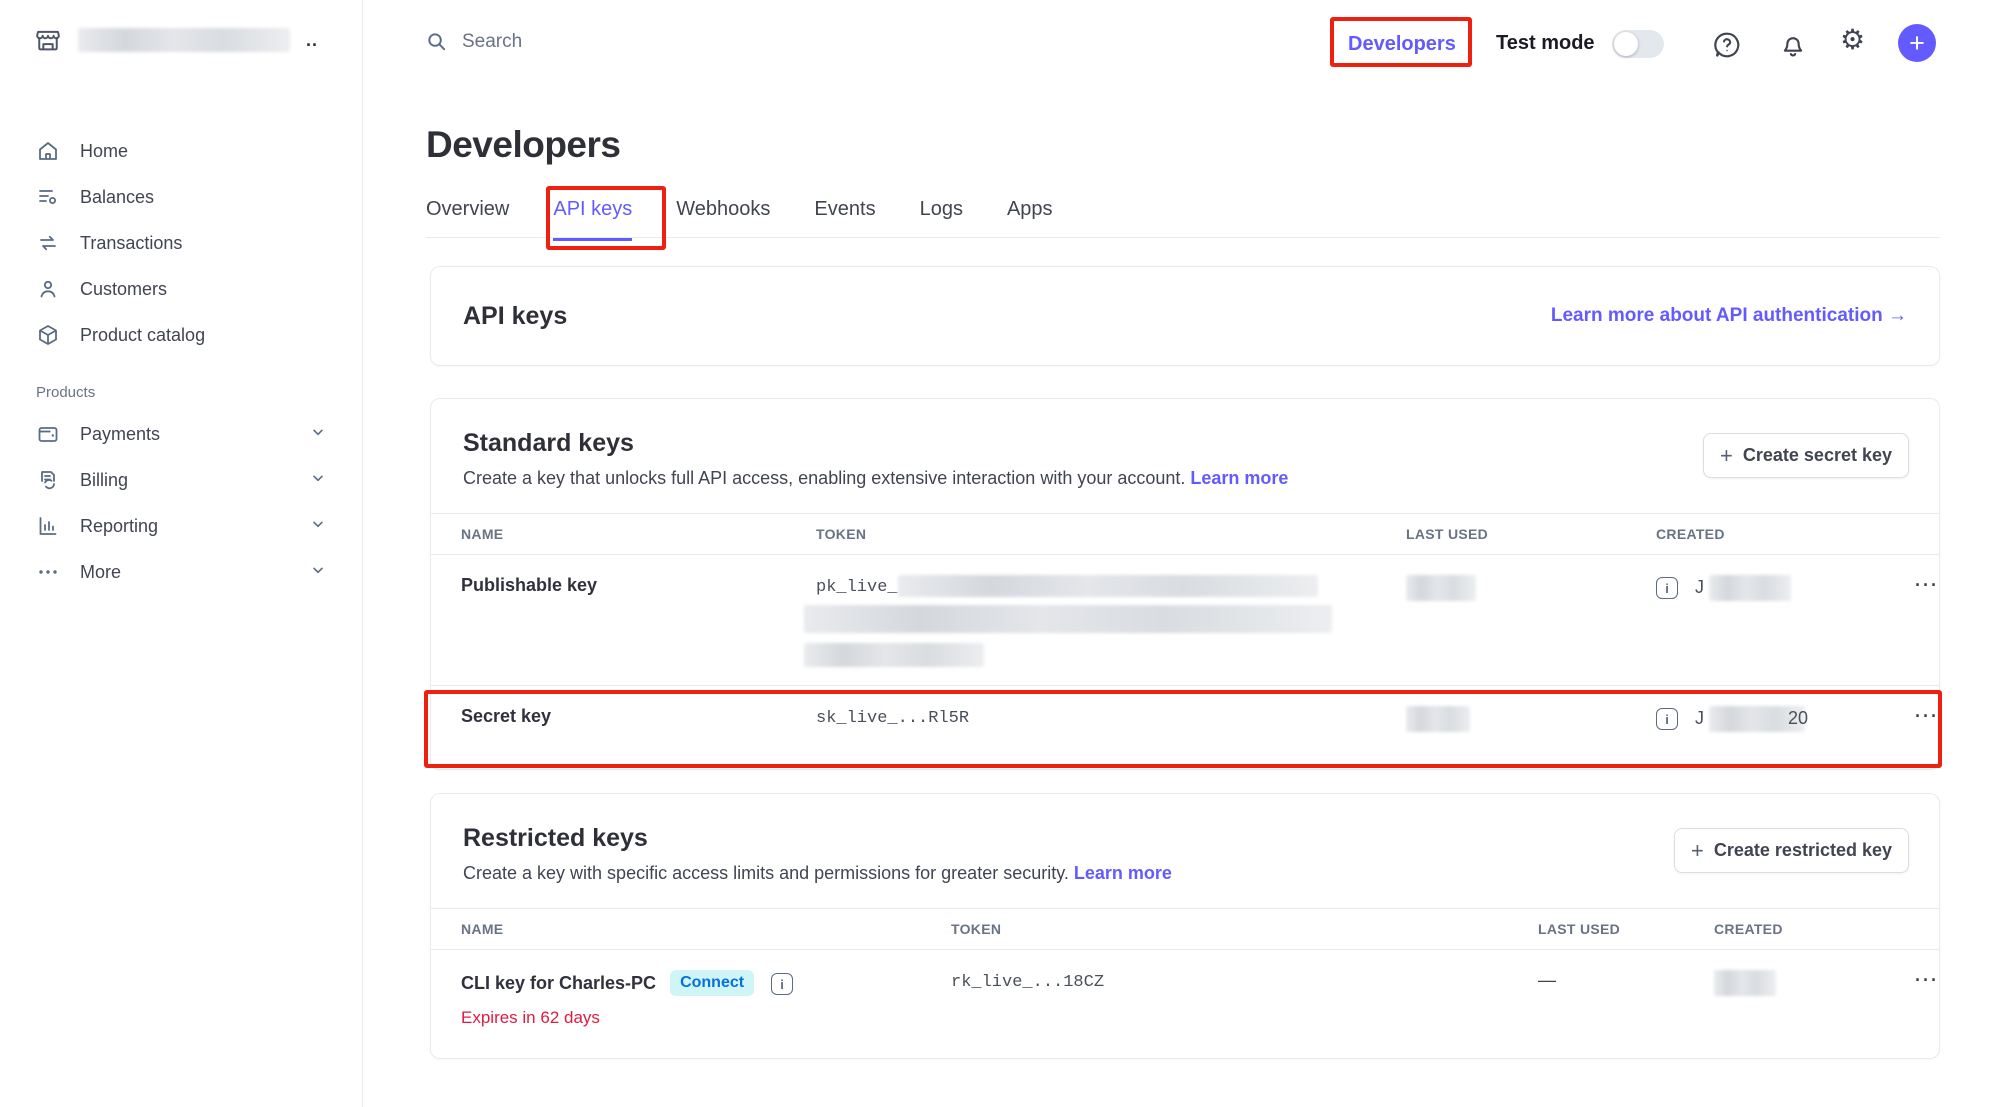 The image size is (2000, 1107). Describe the element at coordinates (1791, 850) in the screenshot. I see `create-restricted-key-button: + Create restricted key` at that location.